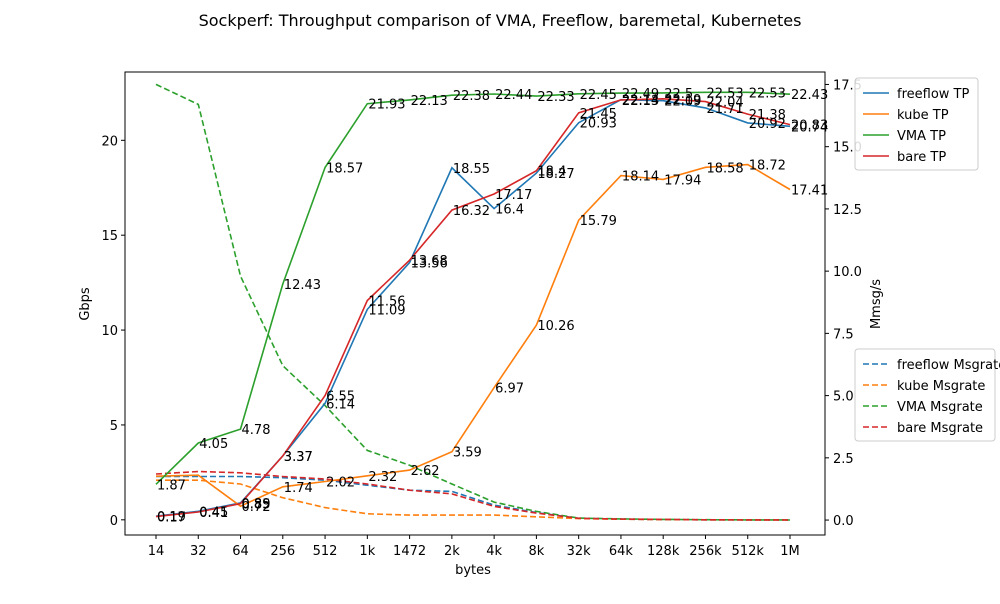  I want to click on legend-entry: bare TP, so click(921, 157).